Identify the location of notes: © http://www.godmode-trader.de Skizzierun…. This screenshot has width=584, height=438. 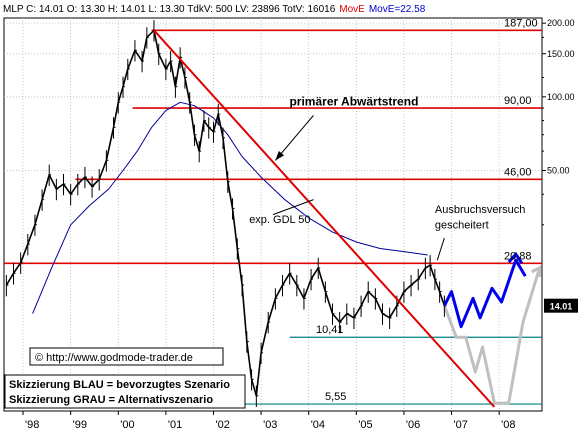
(125, 378).